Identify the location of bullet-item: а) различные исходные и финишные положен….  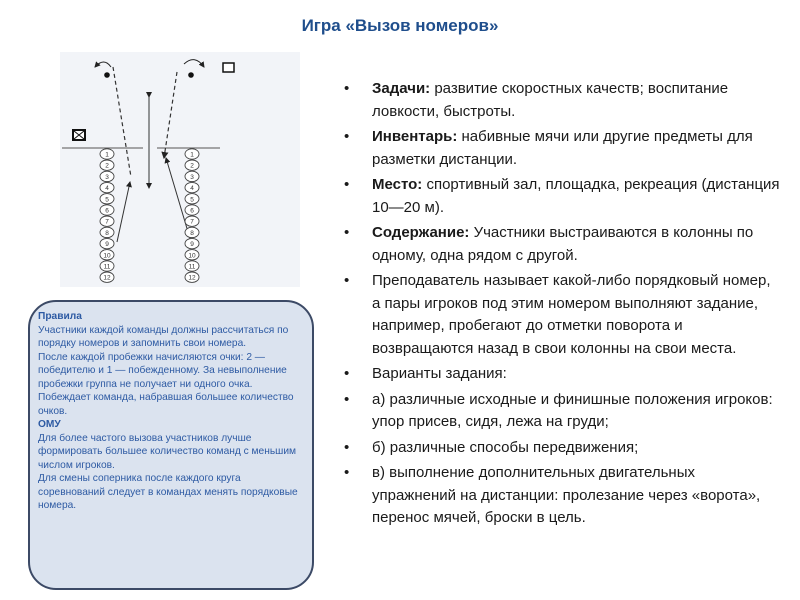
(560, 411).